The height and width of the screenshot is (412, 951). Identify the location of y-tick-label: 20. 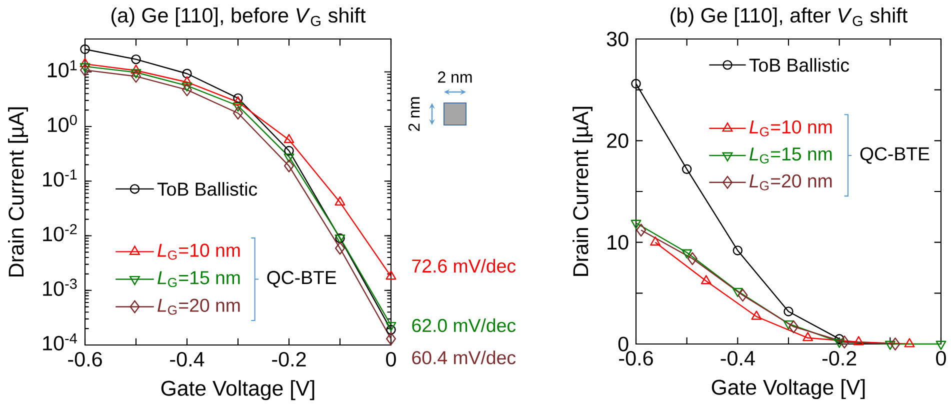
(617, 140).